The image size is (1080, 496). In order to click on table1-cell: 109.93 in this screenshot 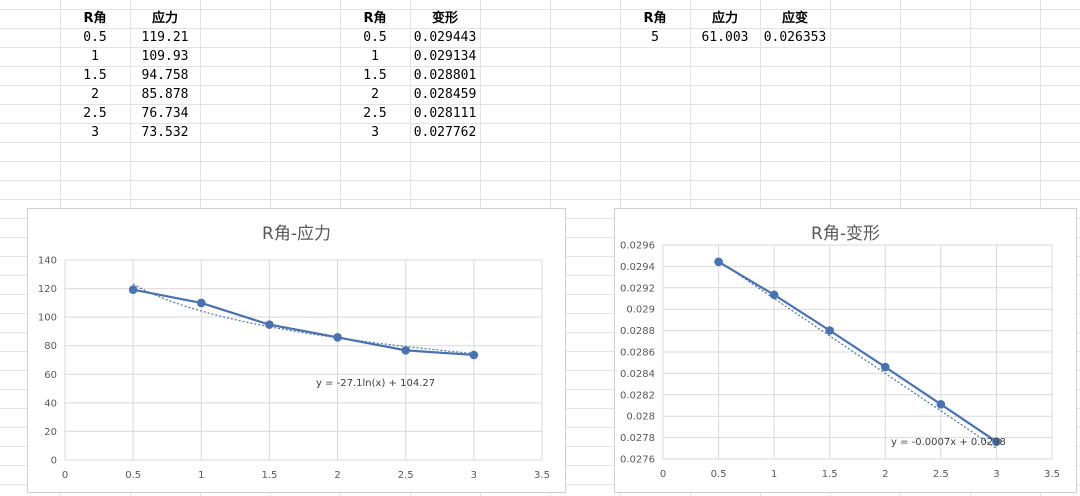, I will do `click(165, 56)`.